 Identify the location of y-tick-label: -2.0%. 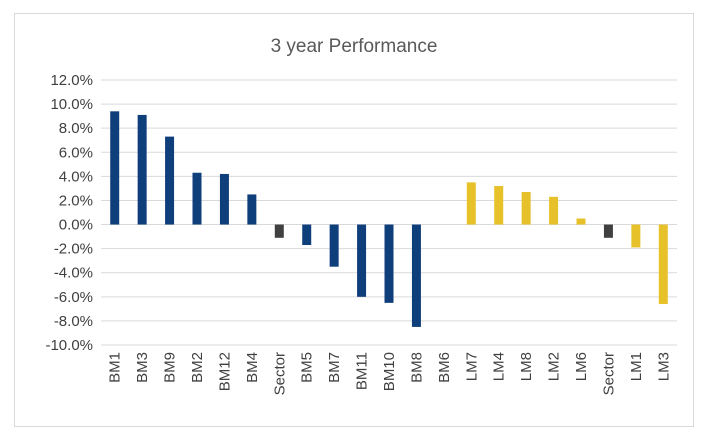
(73, 249).